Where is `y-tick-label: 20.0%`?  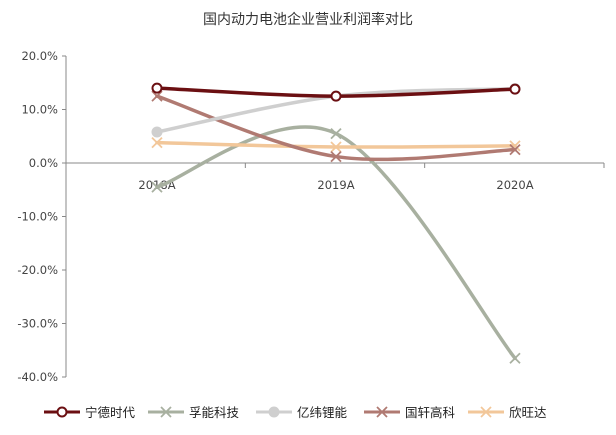
y-tick-label: 20.0% is located at coordinates (39, 56).